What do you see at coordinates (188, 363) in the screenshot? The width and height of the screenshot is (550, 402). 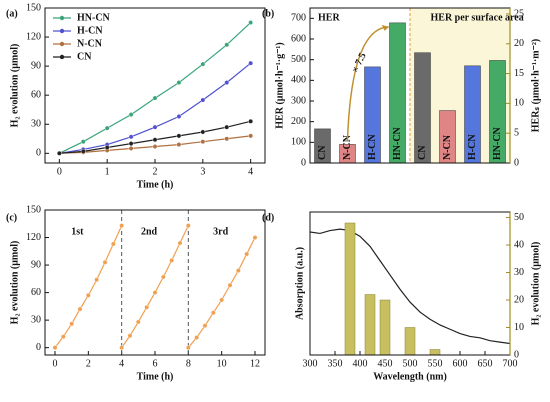 I see `x-tick-label: 8` at bounding box center [188, 363].